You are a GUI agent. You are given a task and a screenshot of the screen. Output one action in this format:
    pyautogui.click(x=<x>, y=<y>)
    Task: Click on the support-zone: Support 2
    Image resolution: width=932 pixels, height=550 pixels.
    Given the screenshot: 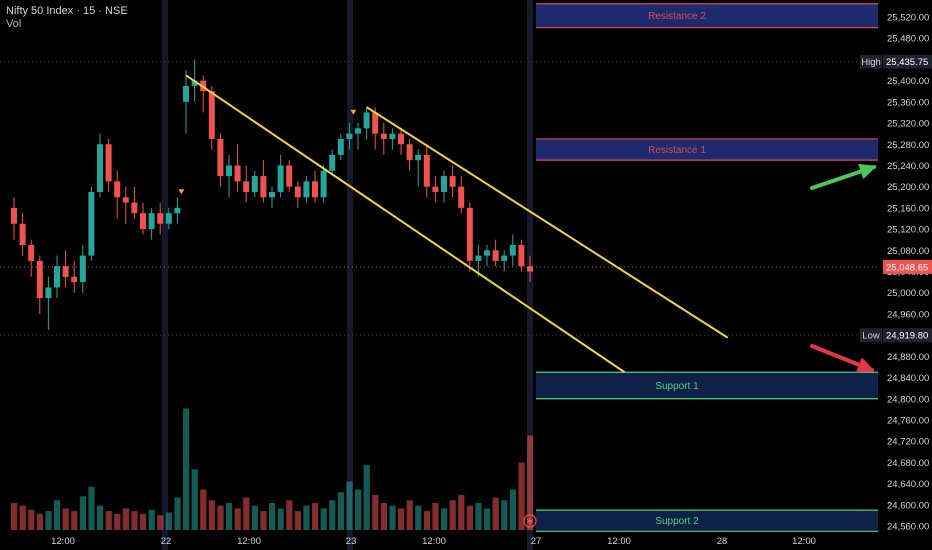 What is the action you would take?
    pyautogui.click(x=707, y=520)
    